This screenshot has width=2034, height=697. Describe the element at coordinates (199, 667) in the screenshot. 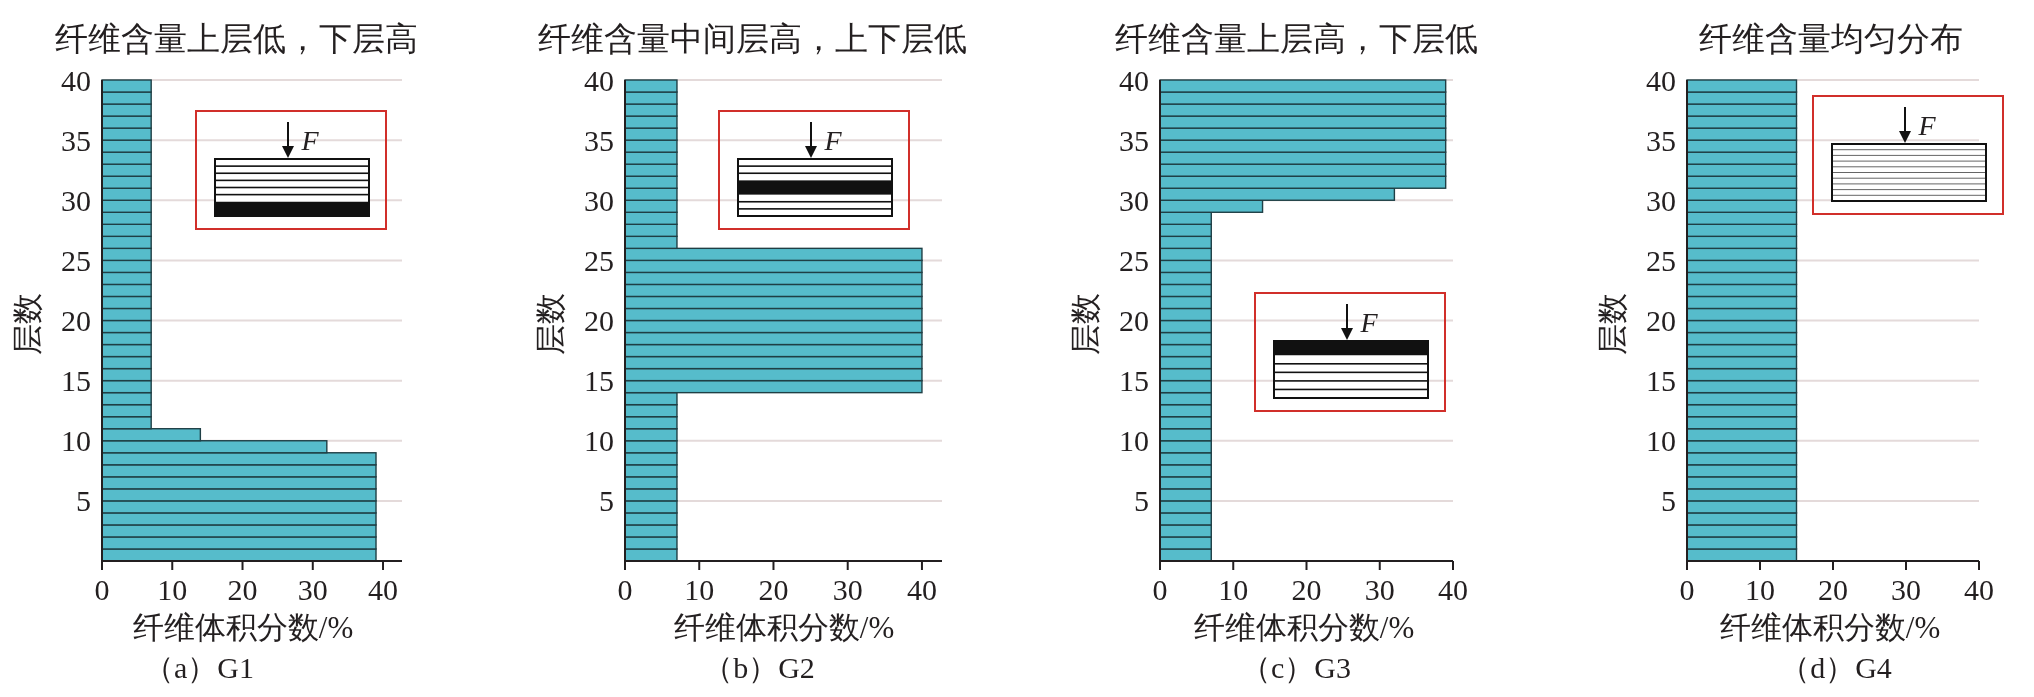

I see `caption: （a）G1` at that location.